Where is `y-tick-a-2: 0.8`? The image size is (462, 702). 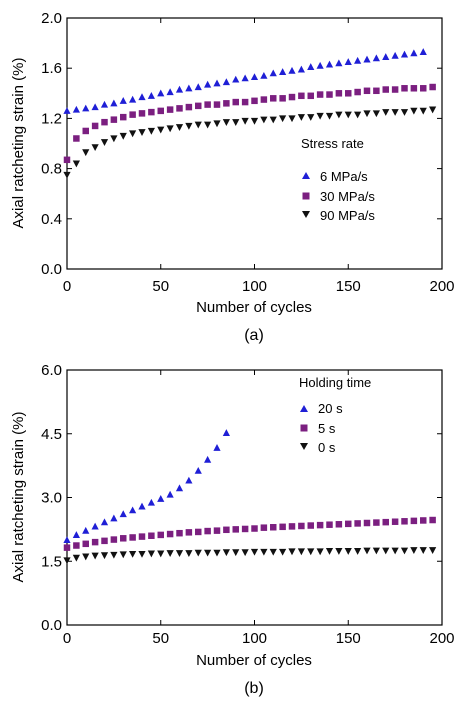
y-tick-a-2: 0.8 is located at coordinates (51, 169).